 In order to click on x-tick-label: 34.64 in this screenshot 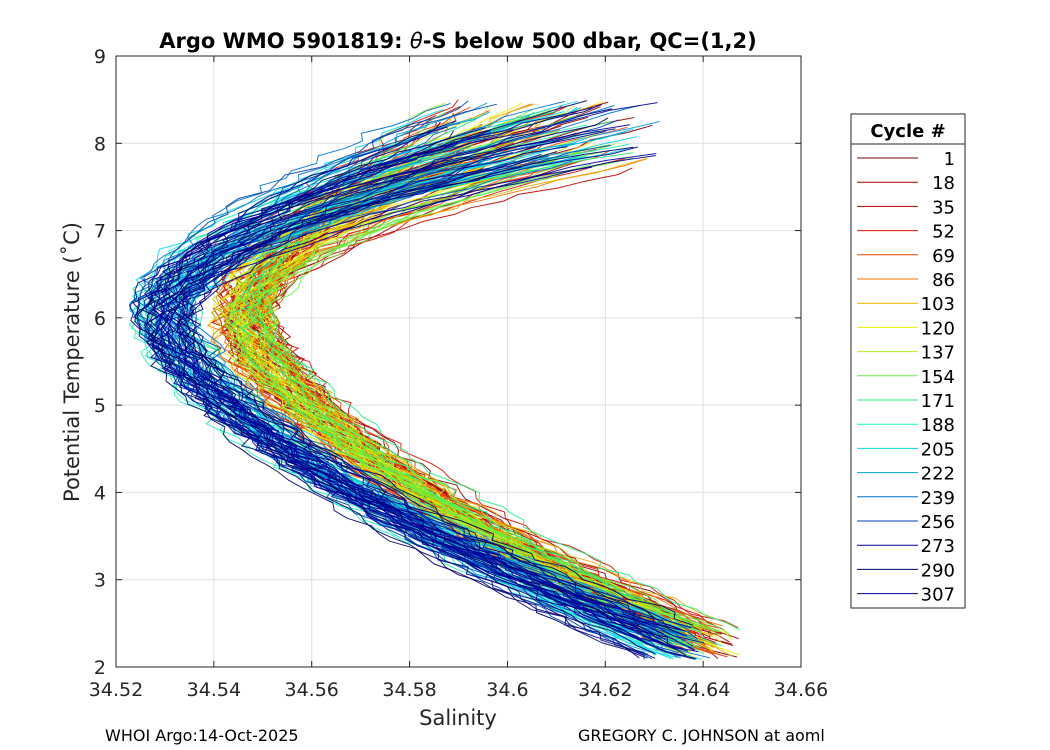, I will do `click(703, 690)`.